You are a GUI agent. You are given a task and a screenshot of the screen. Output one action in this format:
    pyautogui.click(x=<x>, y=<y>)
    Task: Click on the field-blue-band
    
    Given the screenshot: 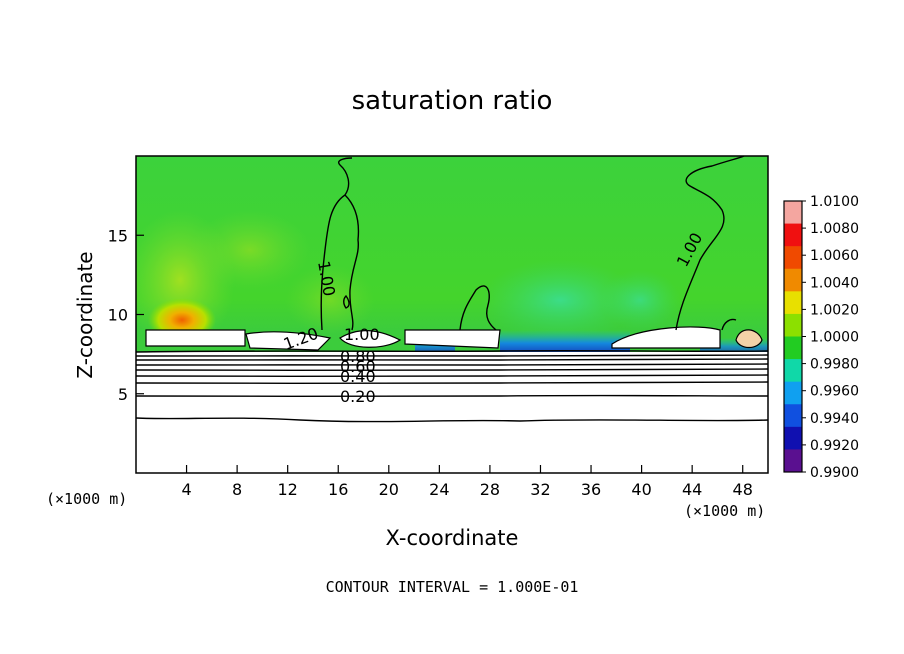 What is the action you would take?
    pyautogui.click(x=565, y=341)
    